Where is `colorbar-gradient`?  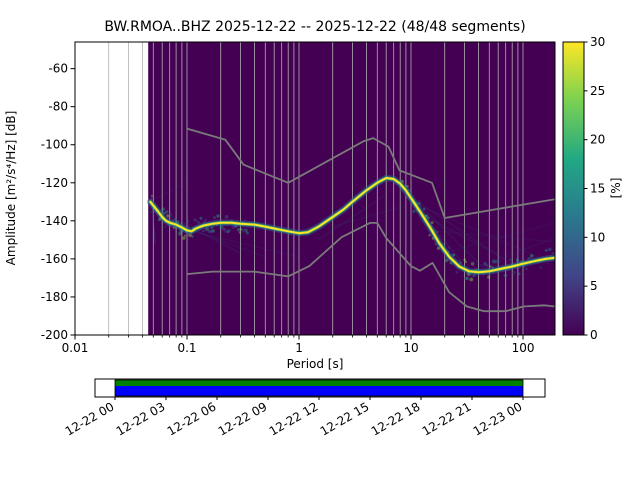 colorbar-gradient is located at coordinates (573, 188).